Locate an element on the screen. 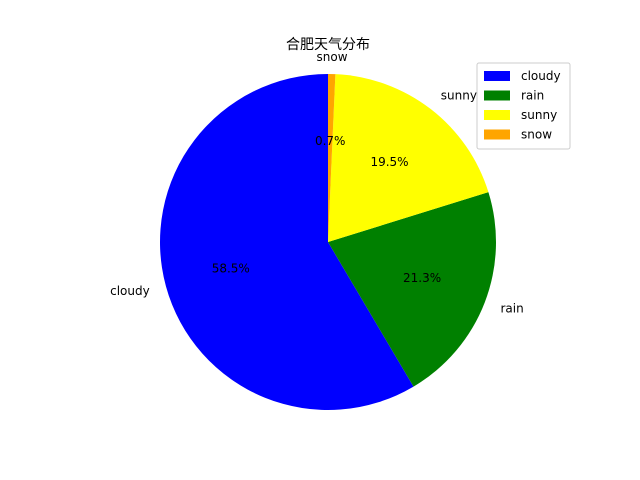  pie-slice-sunny is located at coordinates (408, 158).